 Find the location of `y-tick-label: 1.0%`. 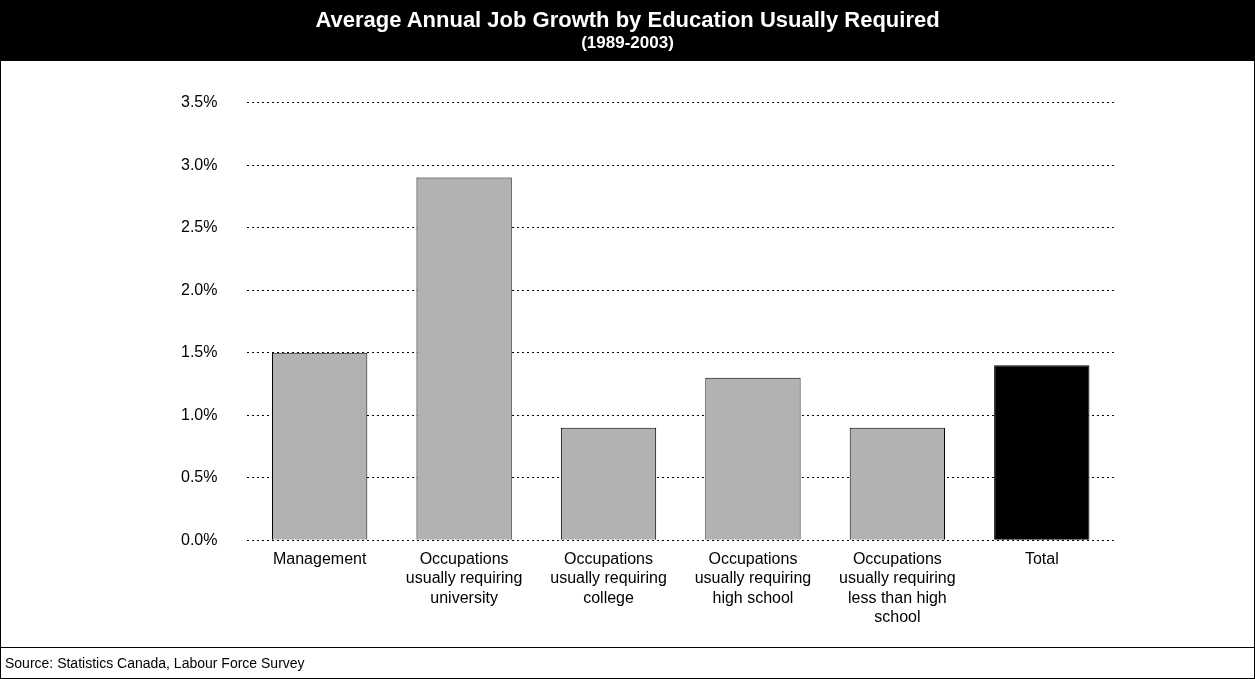

y-tick-label: 1.0% is located at coordinates (199, 414).